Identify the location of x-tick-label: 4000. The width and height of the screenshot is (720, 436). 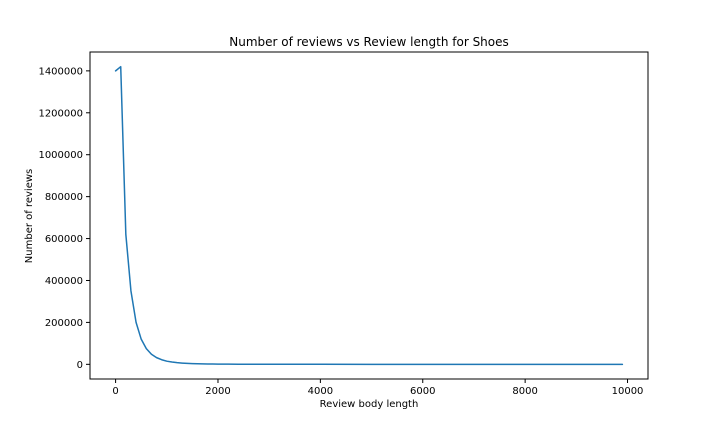
(320, 391).